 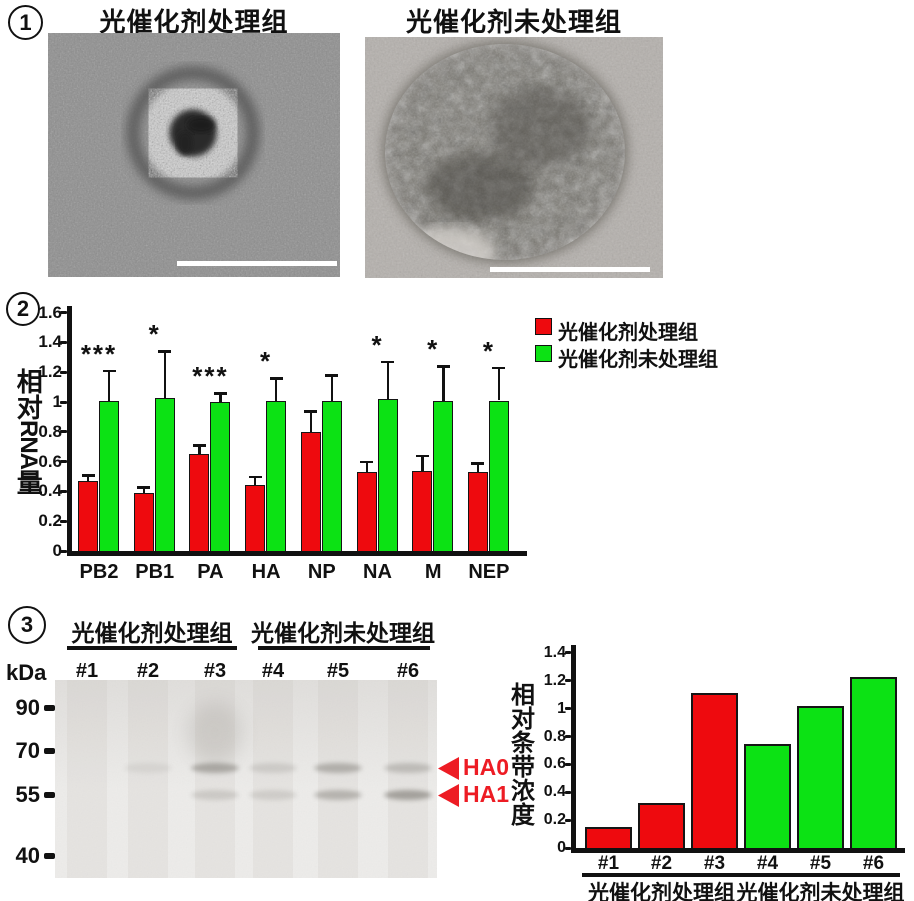 What do you see at coordinates (50, 461) in the screenshot?
I see `rna-y-tick-label: 0.6` at bounding box center [50, 461].